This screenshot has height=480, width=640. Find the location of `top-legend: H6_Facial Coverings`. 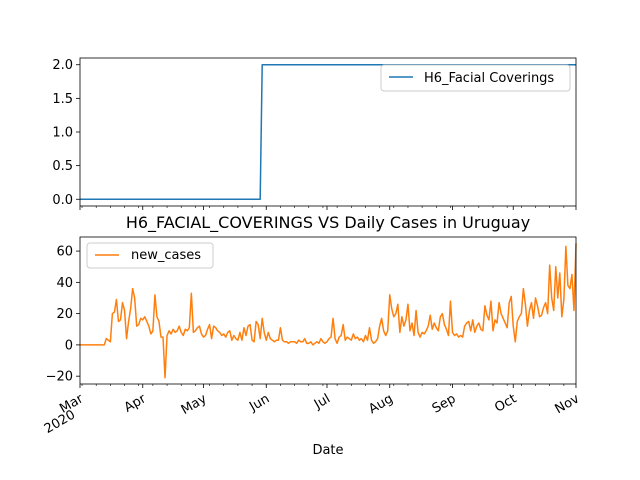

top-legend: H6_Facial Coverings is located at coordinates (475, 78).